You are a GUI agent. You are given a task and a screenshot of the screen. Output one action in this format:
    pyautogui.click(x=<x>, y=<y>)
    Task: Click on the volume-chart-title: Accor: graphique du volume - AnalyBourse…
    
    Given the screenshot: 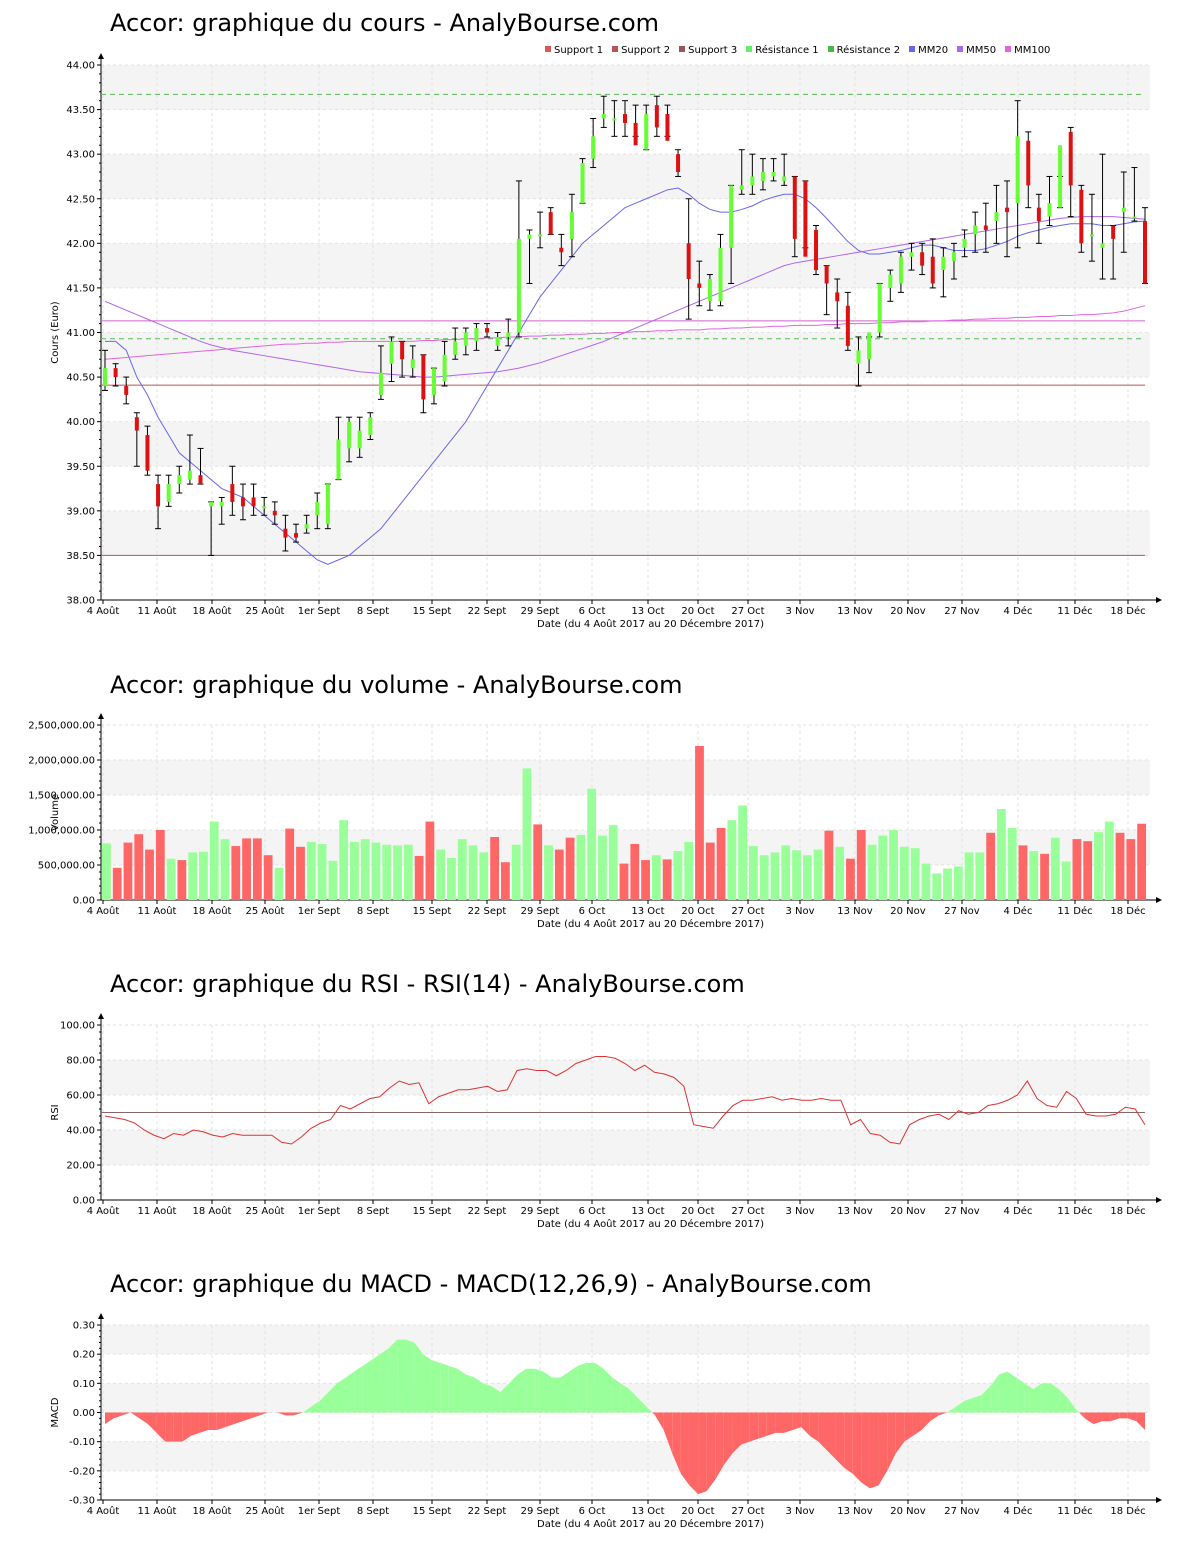 What is the action you would take?
    pyautogui.click(x=396, y=685)
    